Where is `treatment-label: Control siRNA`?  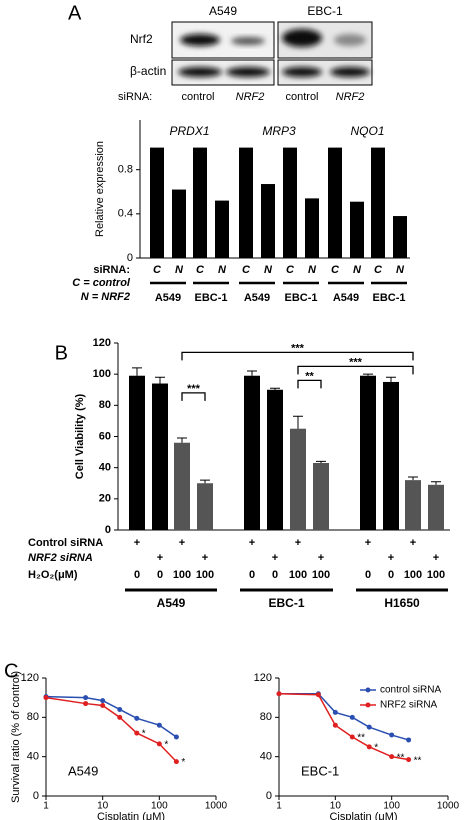
treatment-label: Control siRNA is located at coordinates (65, 543).